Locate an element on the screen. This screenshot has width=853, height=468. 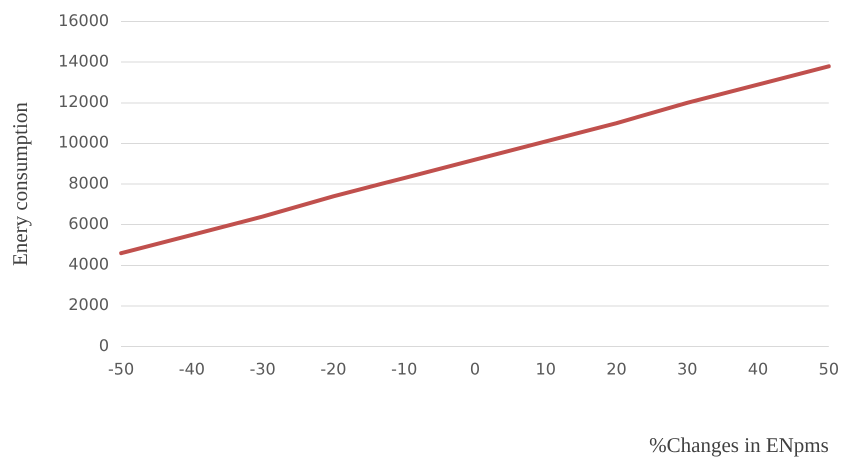
x-tick-label: 0 is located at coordinates (475, 368).